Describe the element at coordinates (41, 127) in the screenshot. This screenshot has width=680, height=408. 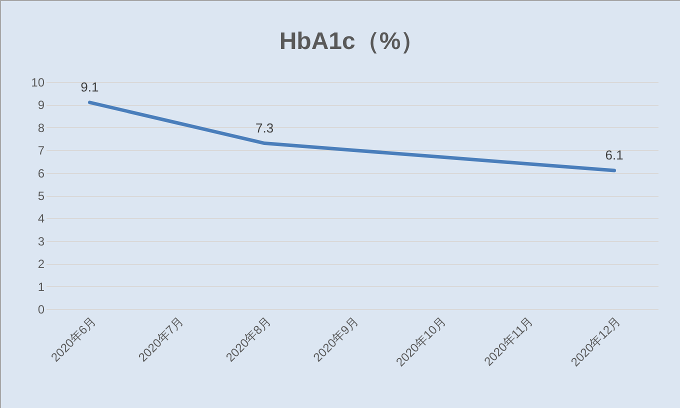
I see `y-tick-label: 8` at that location.